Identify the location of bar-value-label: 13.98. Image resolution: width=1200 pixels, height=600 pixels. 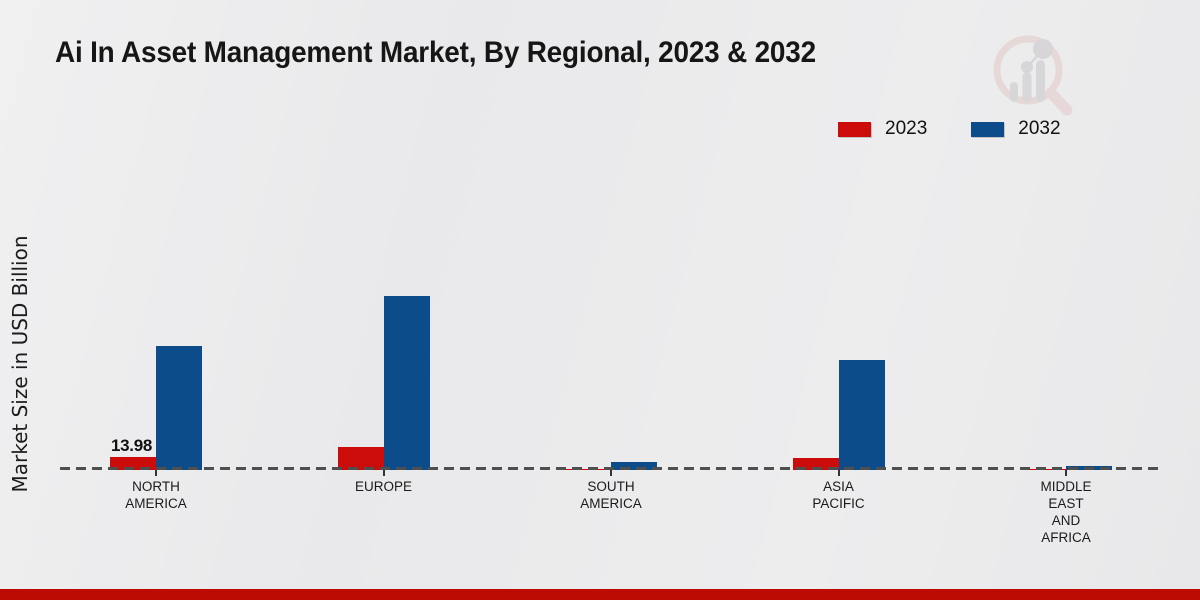
(132, 445).